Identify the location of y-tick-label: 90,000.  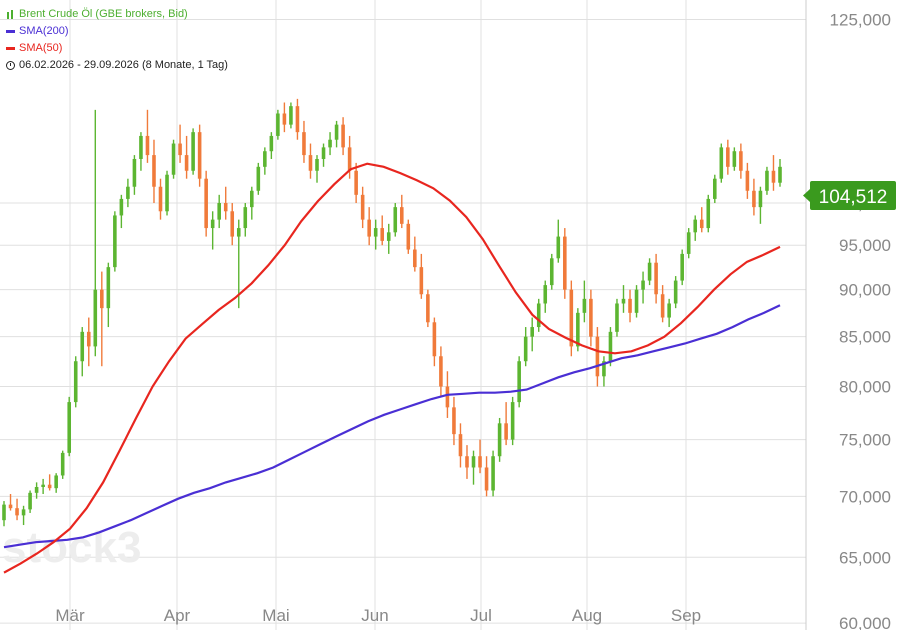
(865, 290).